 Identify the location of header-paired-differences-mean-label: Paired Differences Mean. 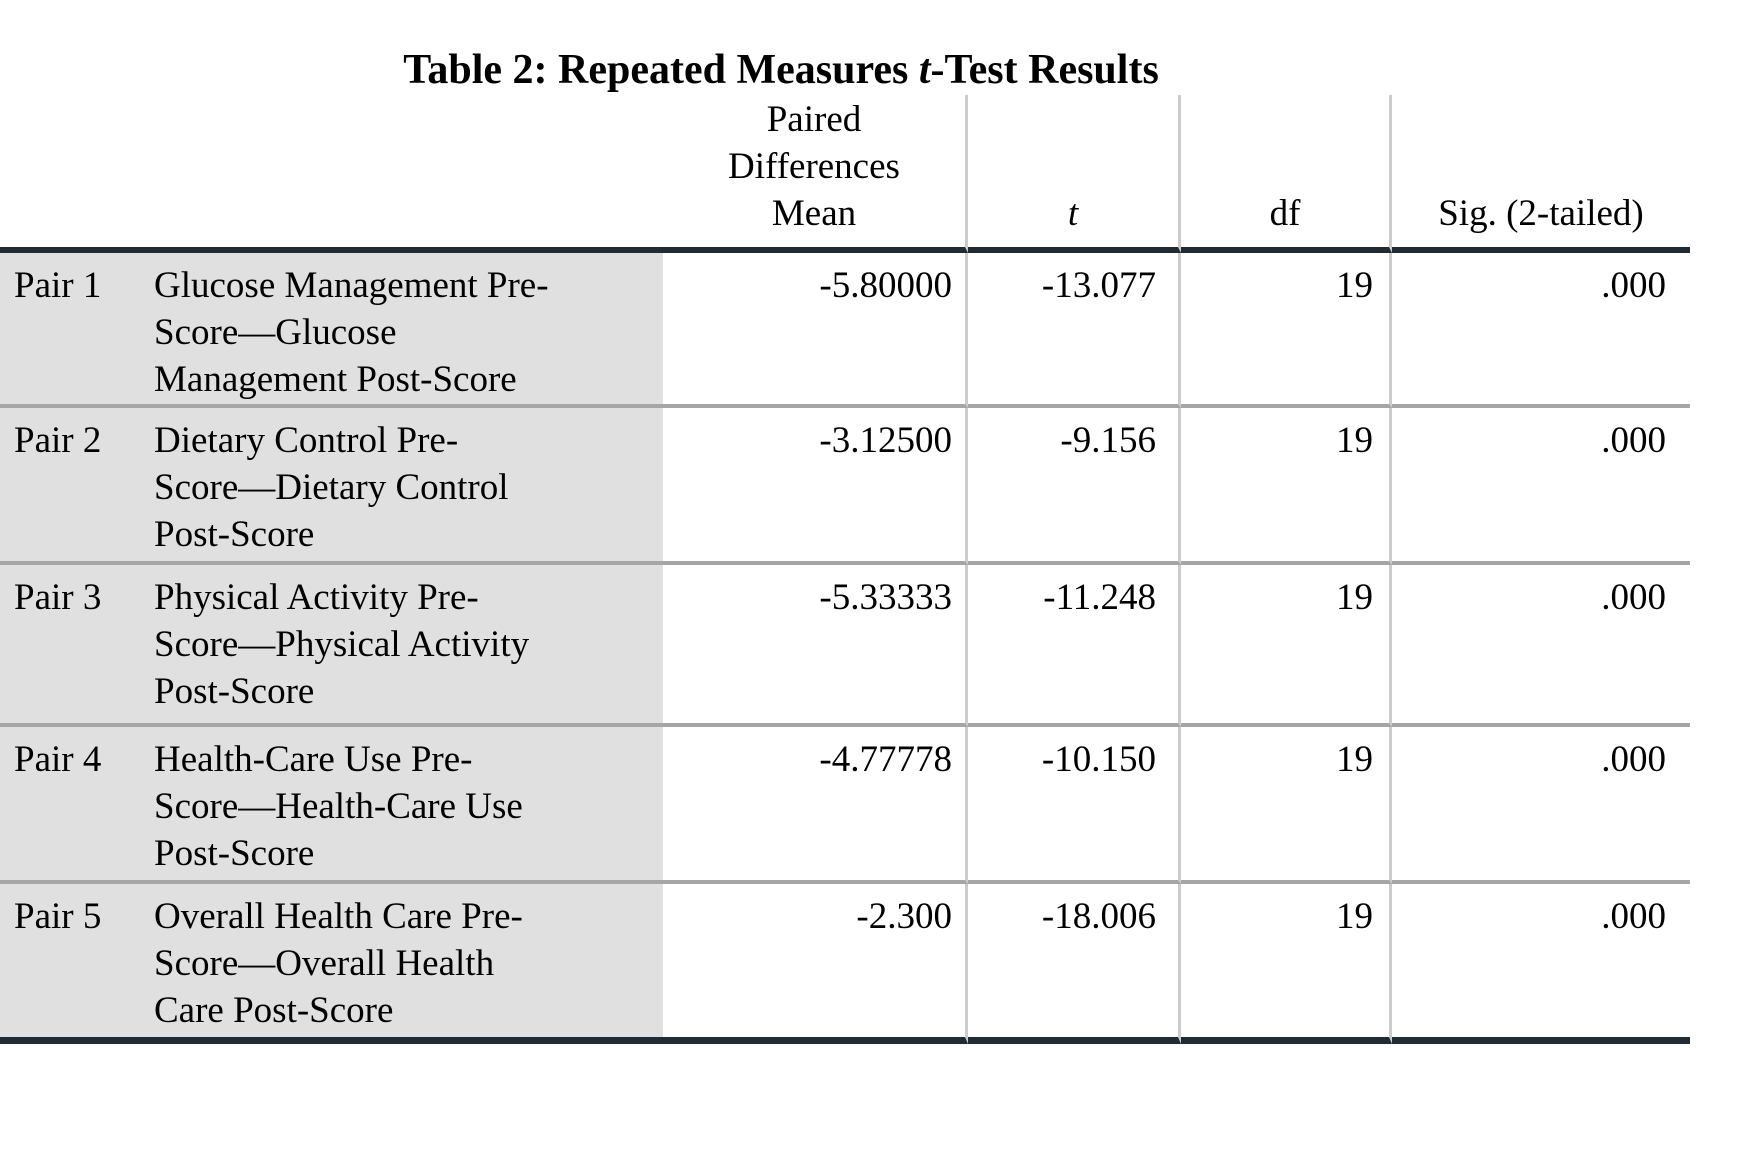
(814, 166).